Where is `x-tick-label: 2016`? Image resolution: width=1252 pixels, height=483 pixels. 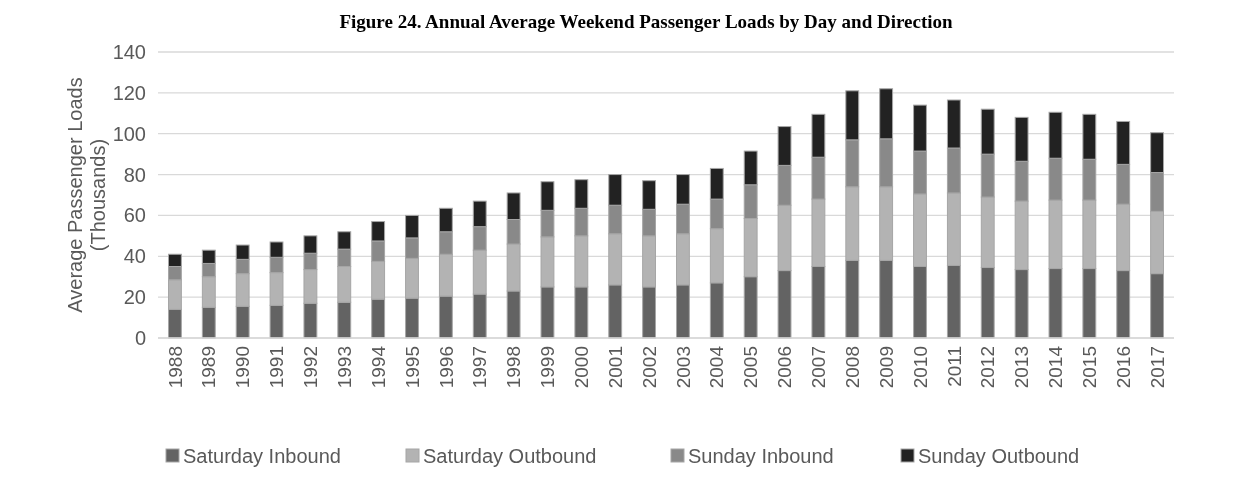 x-tick-label: 2016 is located at coordinates (1123, 367).